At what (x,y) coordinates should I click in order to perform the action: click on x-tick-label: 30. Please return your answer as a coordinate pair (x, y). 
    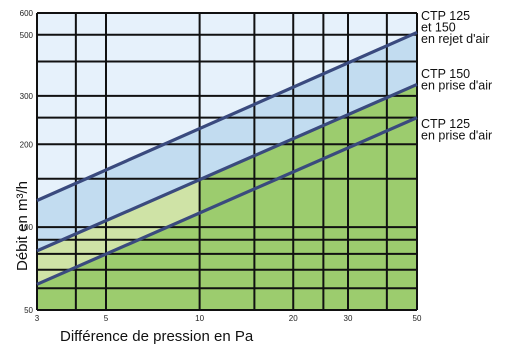
    Looking at the image, I should click on (348, 318).